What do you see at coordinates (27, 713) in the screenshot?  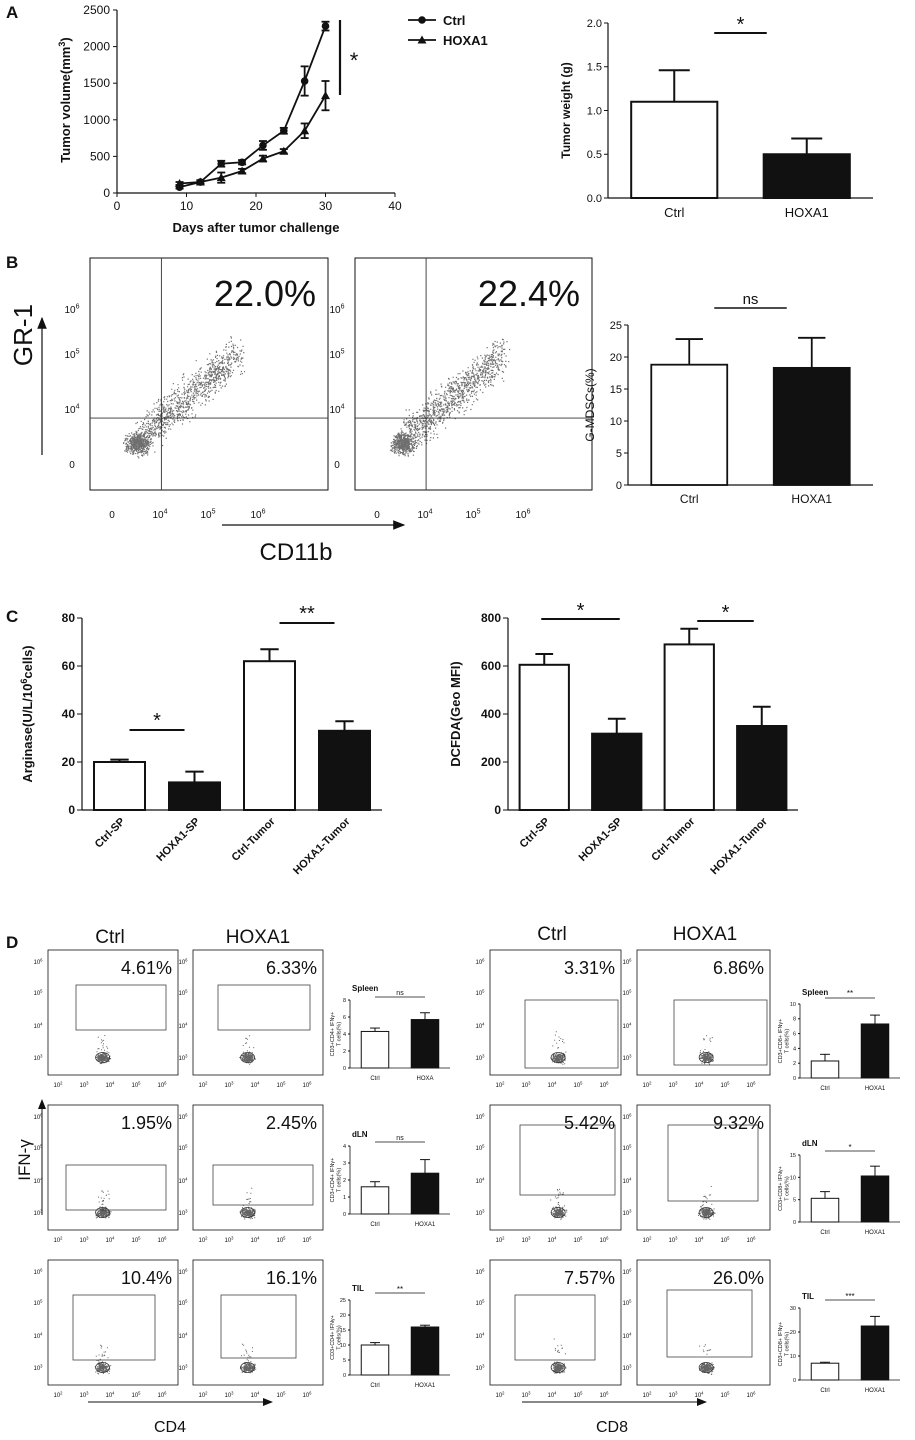 I see `y-axis-label: Arginase(U/L/106cells)` at bounding box center [27, 713].